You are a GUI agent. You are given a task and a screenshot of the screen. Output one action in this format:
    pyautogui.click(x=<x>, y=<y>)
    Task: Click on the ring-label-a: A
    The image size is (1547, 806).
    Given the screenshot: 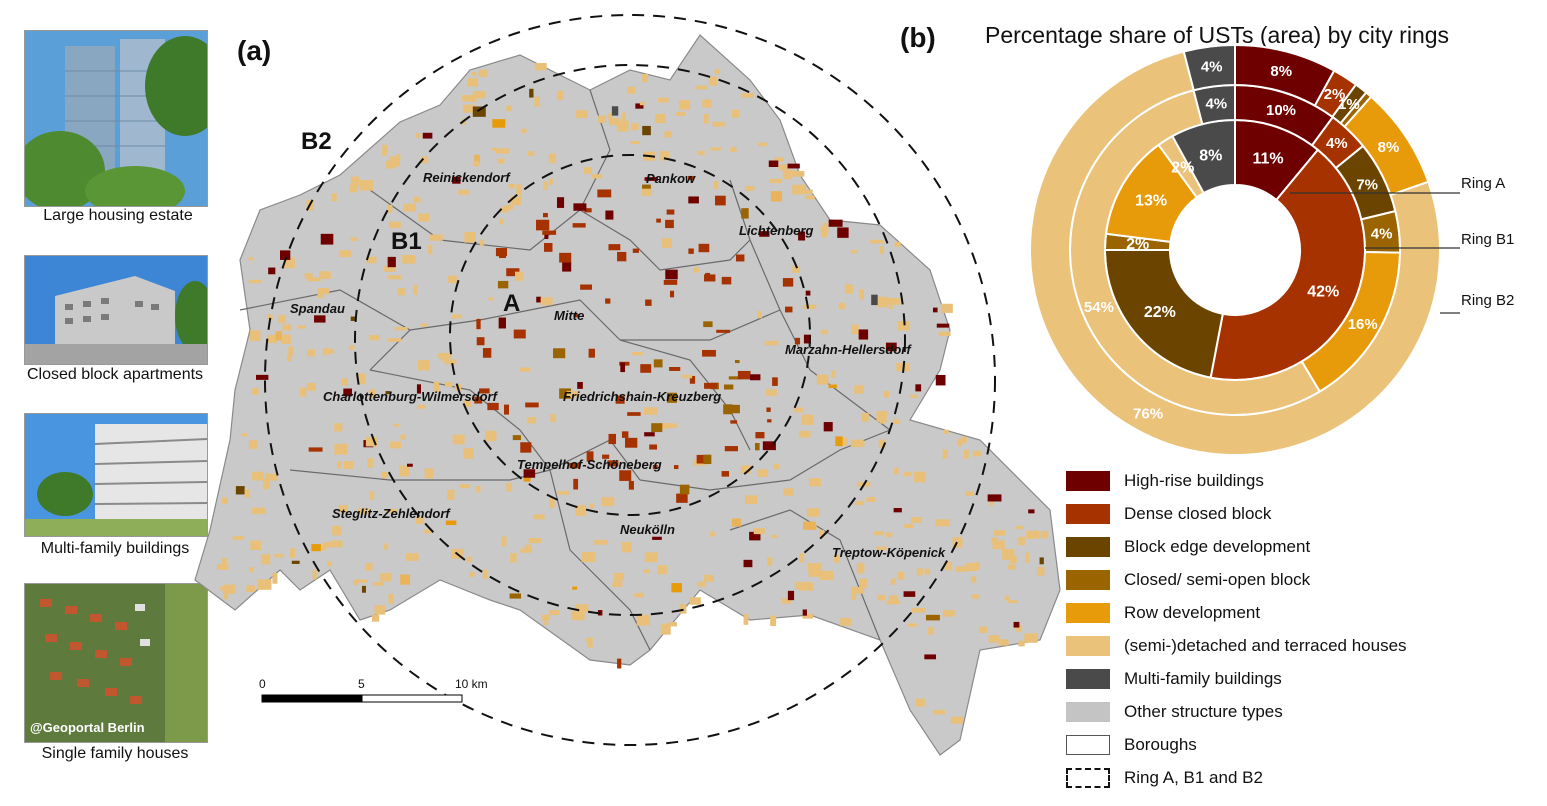 What is the action you would take?
    pyautogui.click(x=512, y=303)
    